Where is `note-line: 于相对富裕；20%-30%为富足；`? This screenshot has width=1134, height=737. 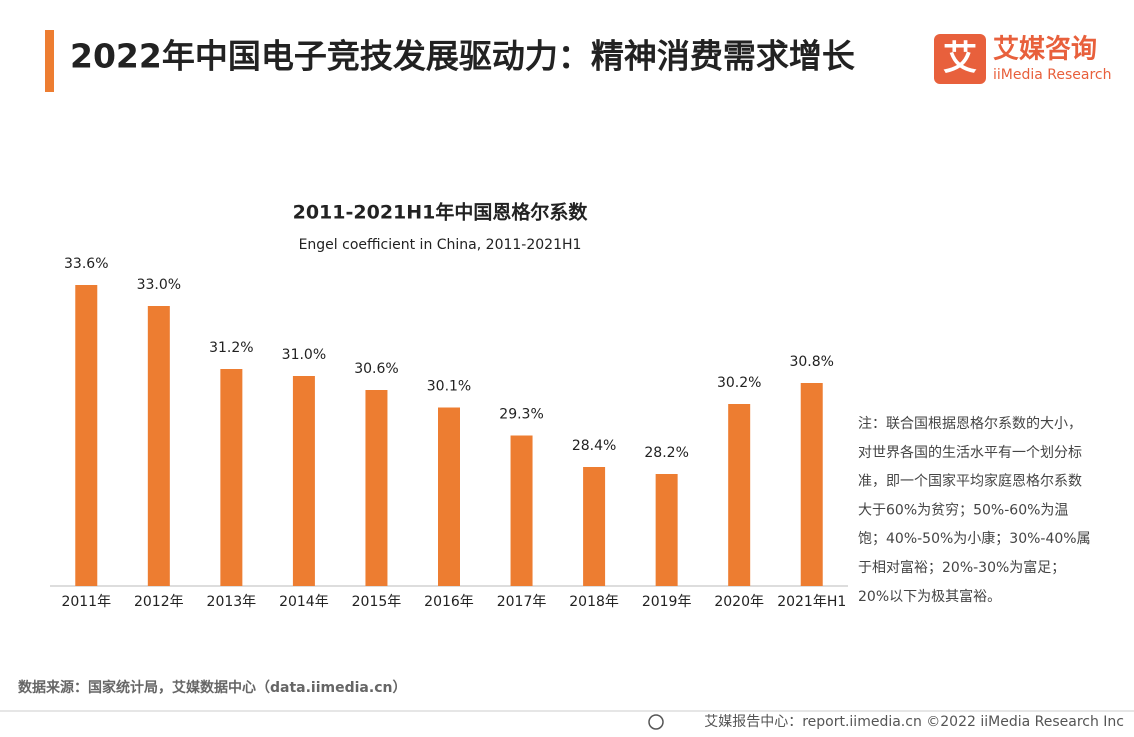
note-line: 于相对富裕；20%-30%为富足； is located at coordinates (961, 567).